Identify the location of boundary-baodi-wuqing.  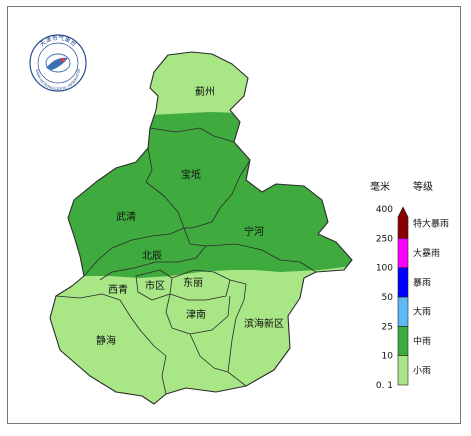
(165, 188).